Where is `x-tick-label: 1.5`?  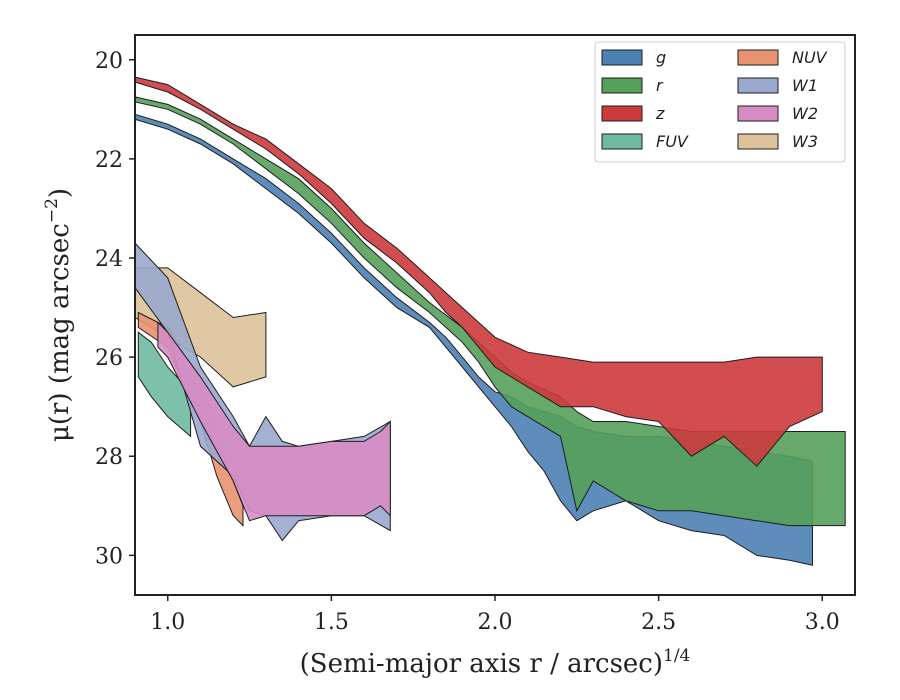
x-tick-label: 1.5 is located at coordinates (331, 622).